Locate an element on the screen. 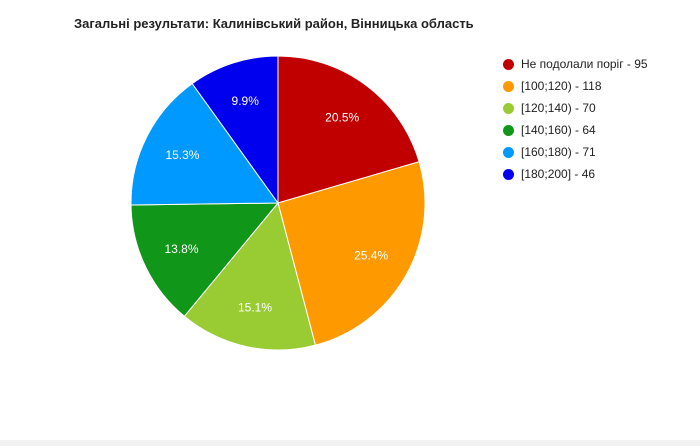 Image resolution: width=700 pixels, height=446 pixels. legend-label: [120;140) - 70 is located at coordinates (558, 108).